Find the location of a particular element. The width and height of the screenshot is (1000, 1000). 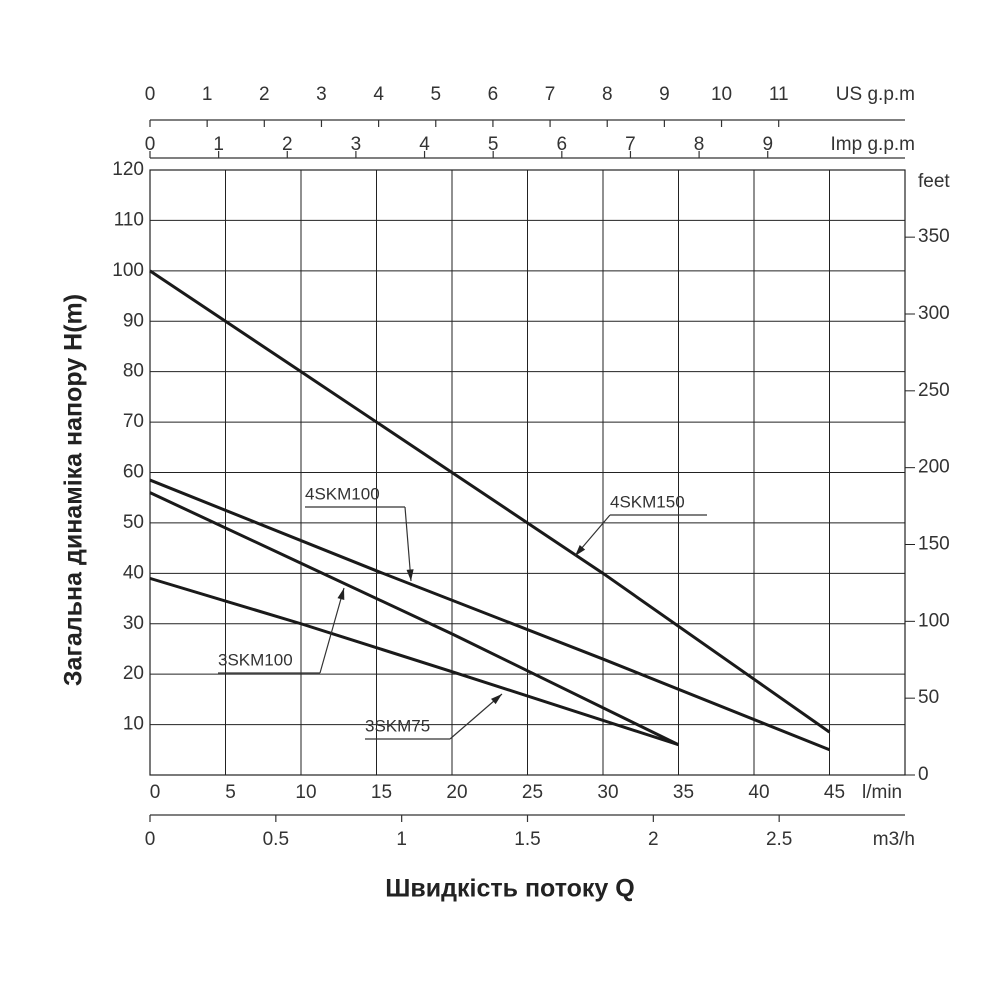

y2-tick-label: 150 is located at coordinates (934, 544).